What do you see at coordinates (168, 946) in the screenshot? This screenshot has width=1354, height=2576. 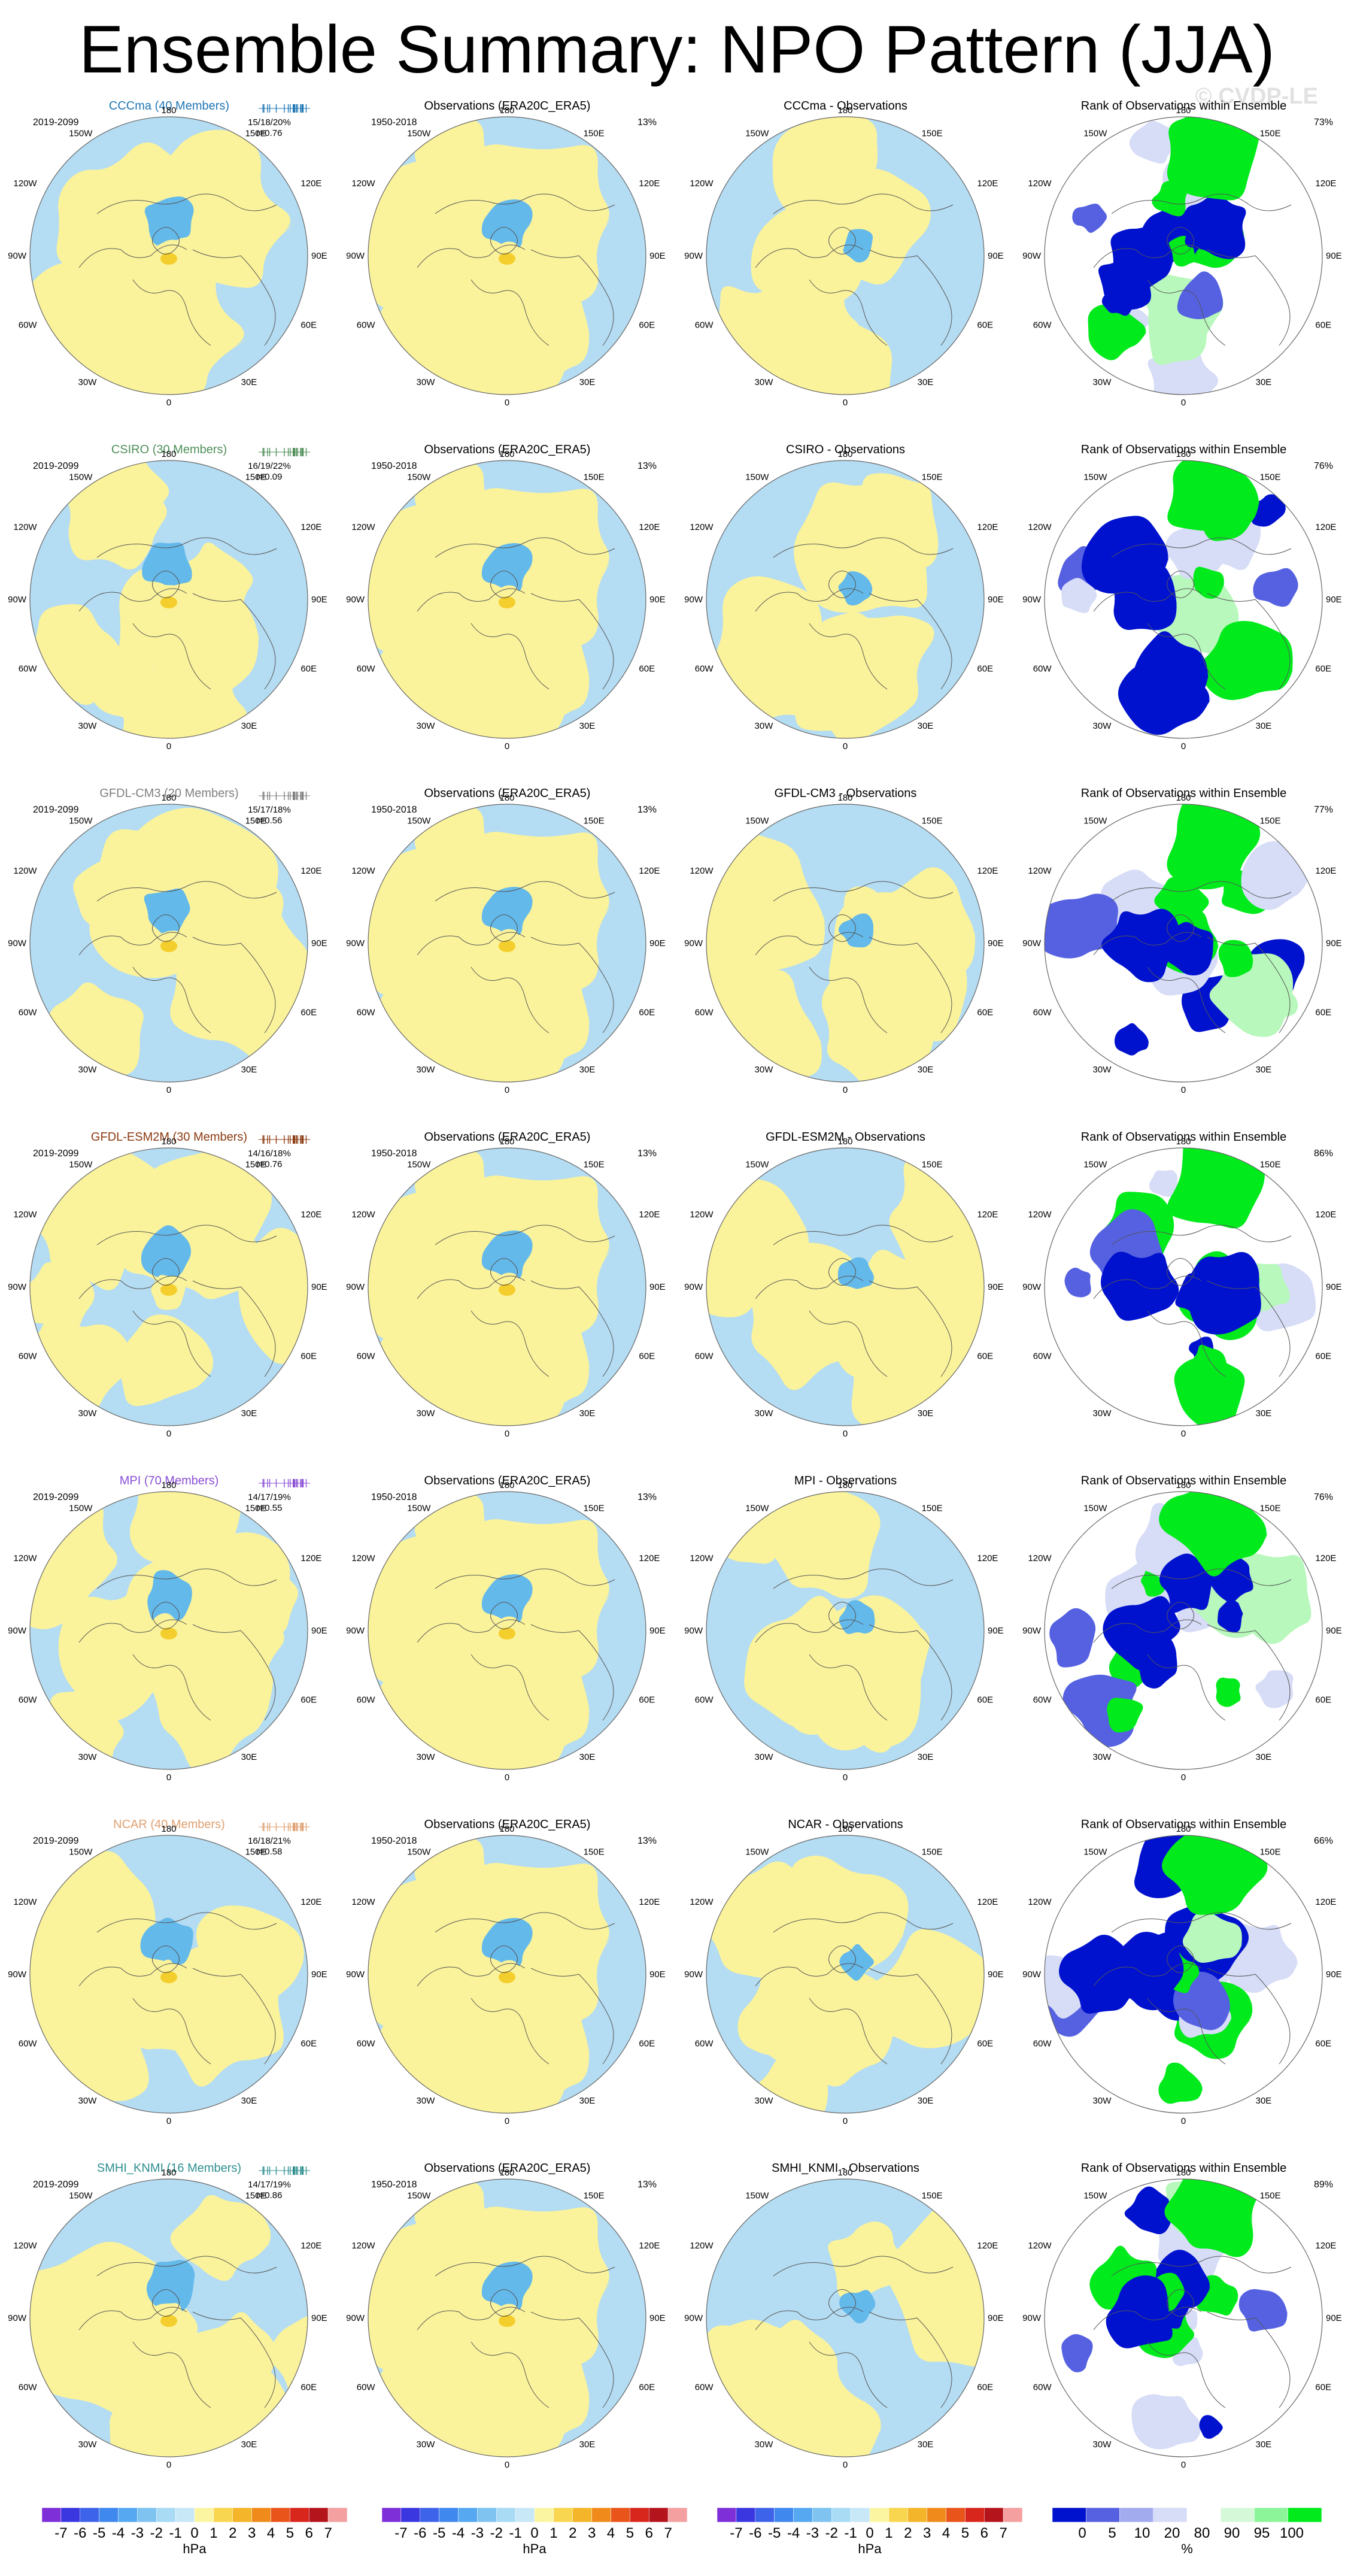 I see `positive-core-inner` at bounding box center [168, 946].